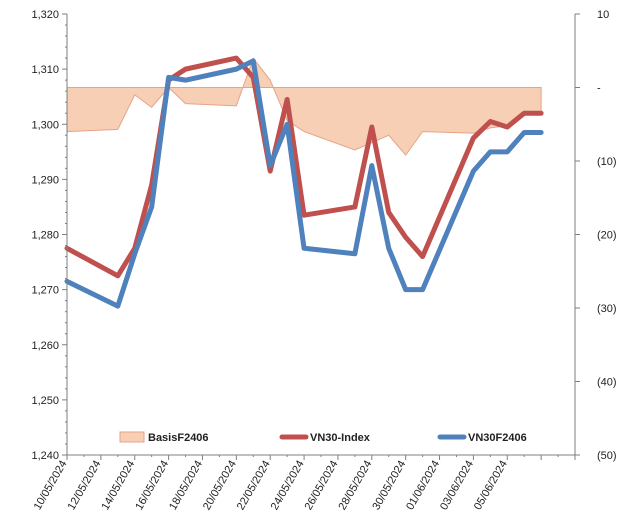  I want to click on x-tick-label: 30/05/2024, so click(389, 486).